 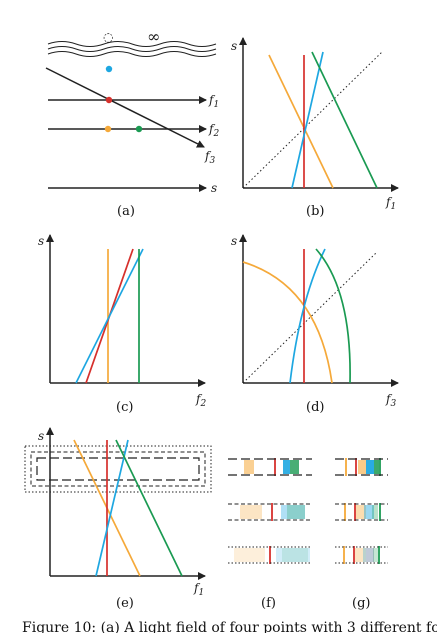 What do you see at coordinates (125, 603) in the screenshot?
I see `panel-e-label: (e)` at bounding box center [125, 603].